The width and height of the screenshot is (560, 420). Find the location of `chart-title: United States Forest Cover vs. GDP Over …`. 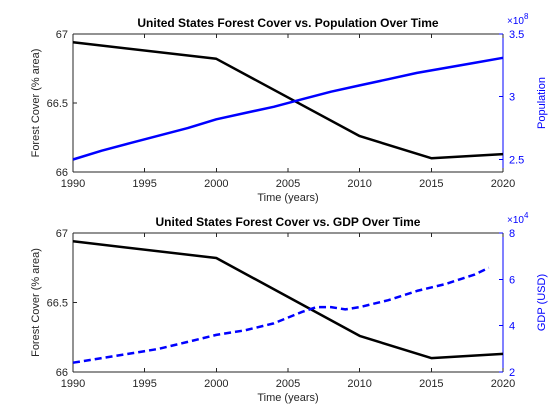

chart-title: United States Forest Cover vs. GDP Over … is located at coordinates (288, 222).